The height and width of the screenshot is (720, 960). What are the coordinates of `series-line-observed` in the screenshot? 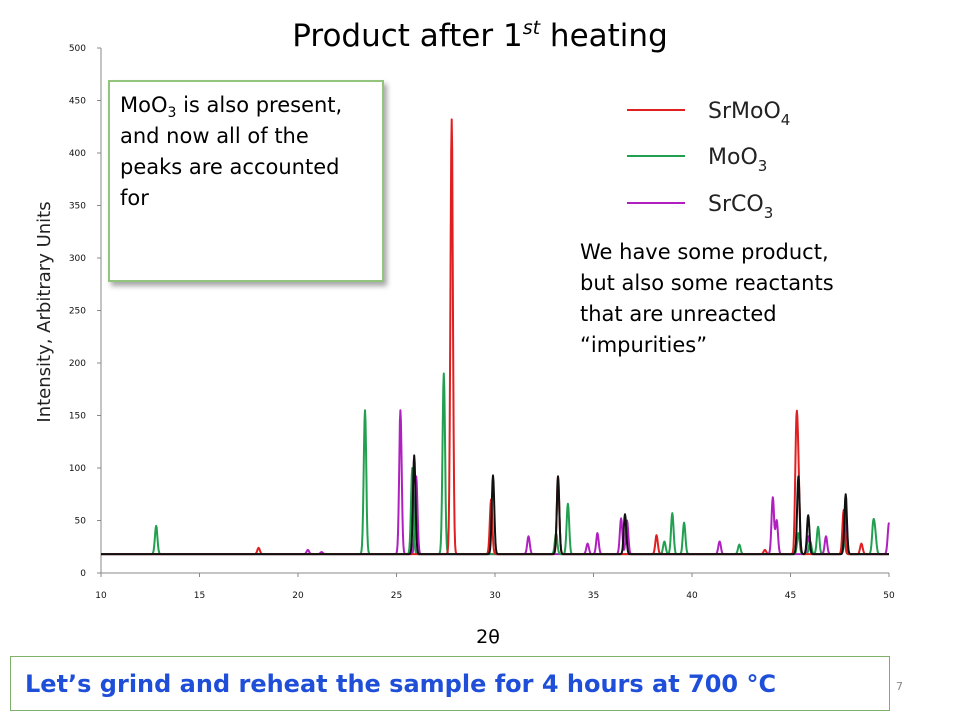 It's located at (495, 505).